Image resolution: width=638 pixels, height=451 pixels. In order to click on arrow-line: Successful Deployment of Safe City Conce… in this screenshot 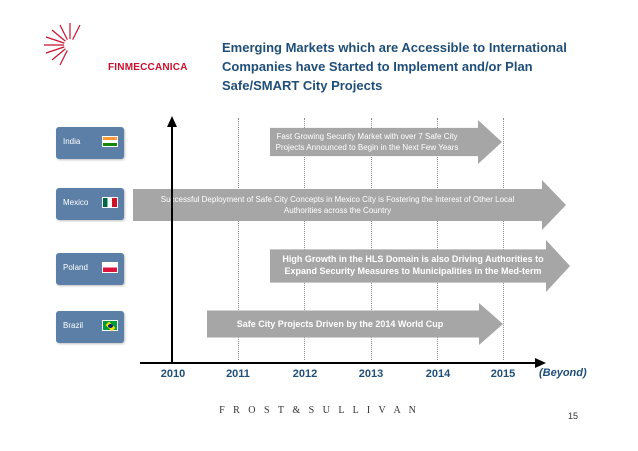, I will do `click(337, 199)`.